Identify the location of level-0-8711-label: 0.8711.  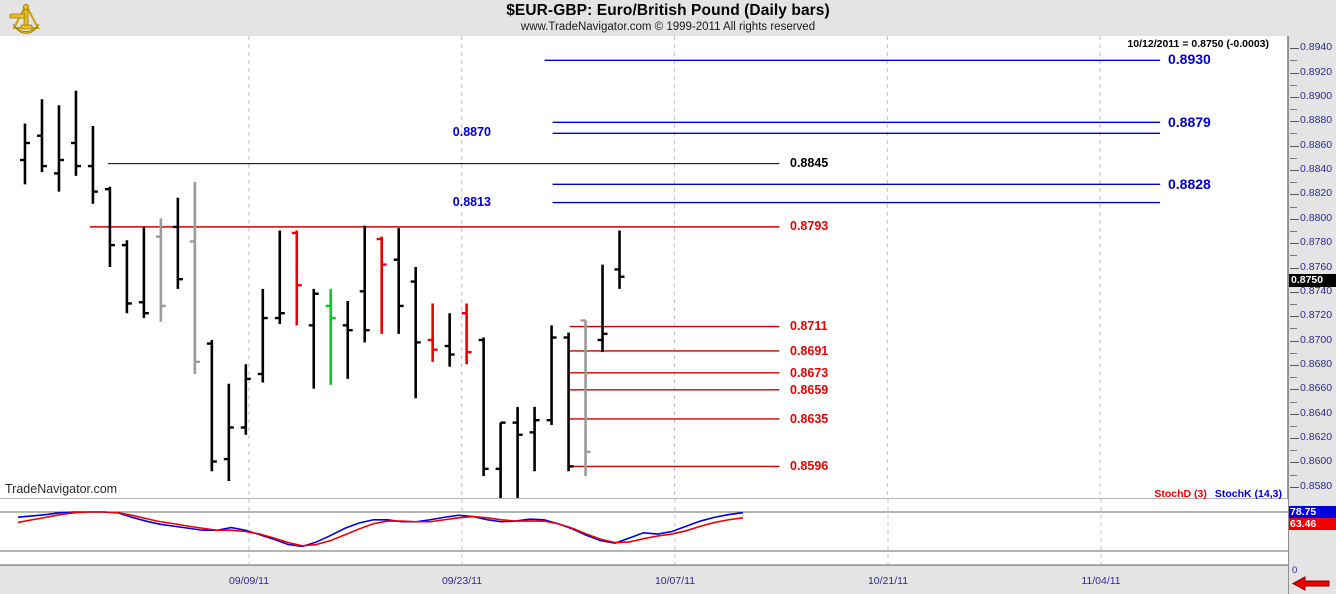
(809, 326).